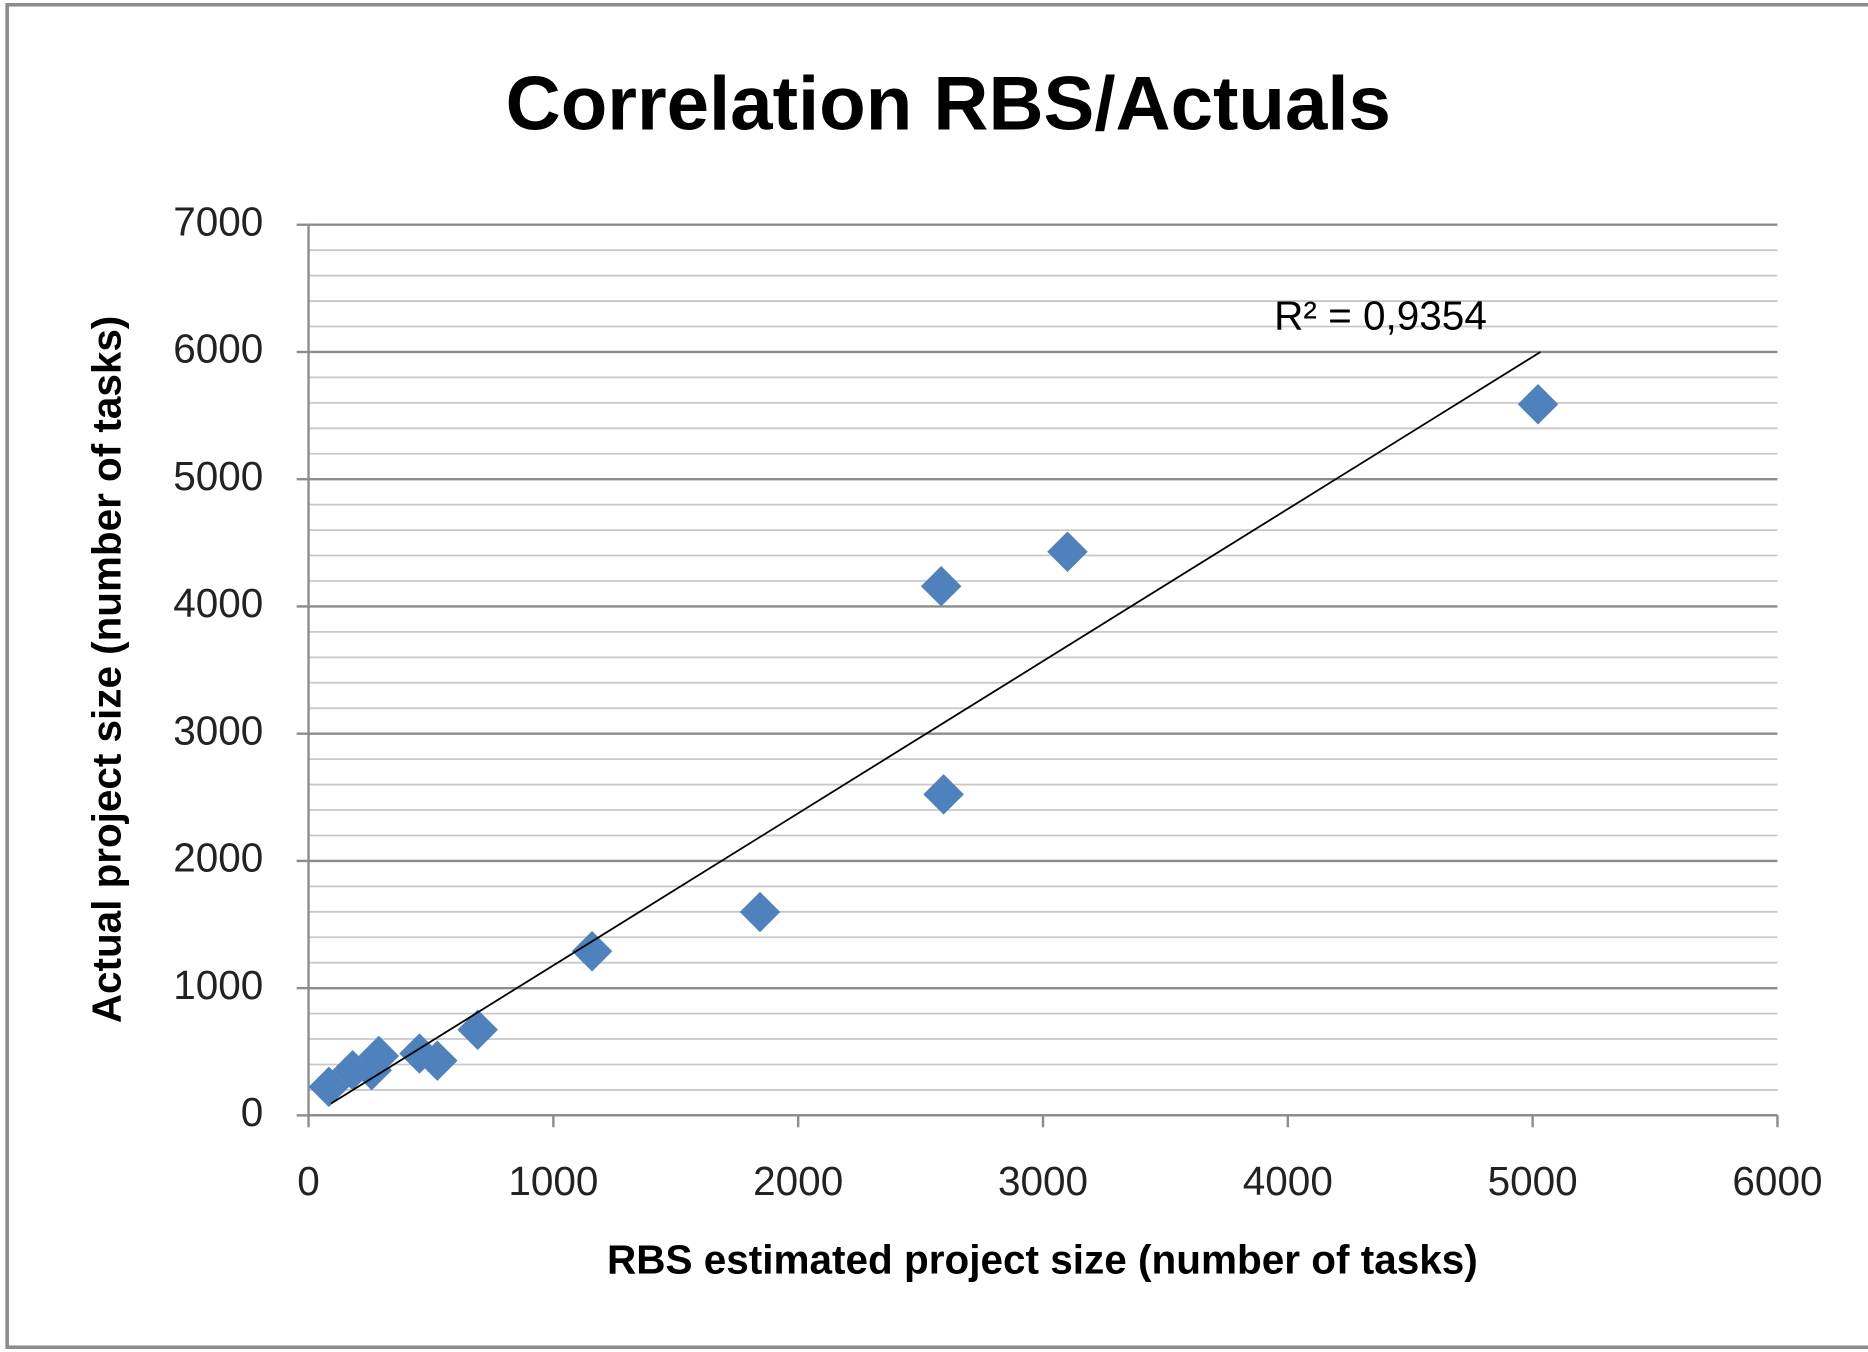  Describe the element at coordinates (1288, 1181) in the screenshot. I see `x-tick-label: 4000` at that location.